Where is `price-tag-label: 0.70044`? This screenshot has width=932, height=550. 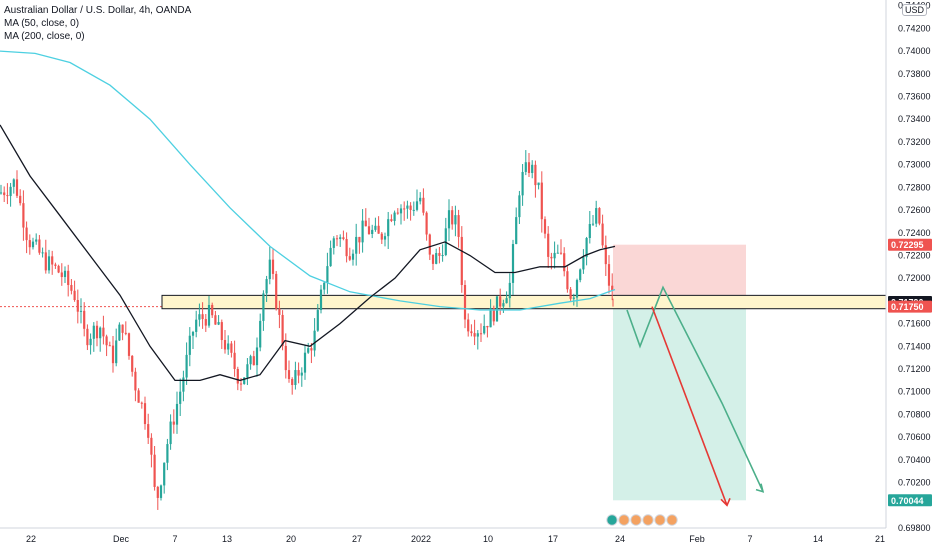
price-tag-label: 0.70044 is located at coordinates (907, 501).